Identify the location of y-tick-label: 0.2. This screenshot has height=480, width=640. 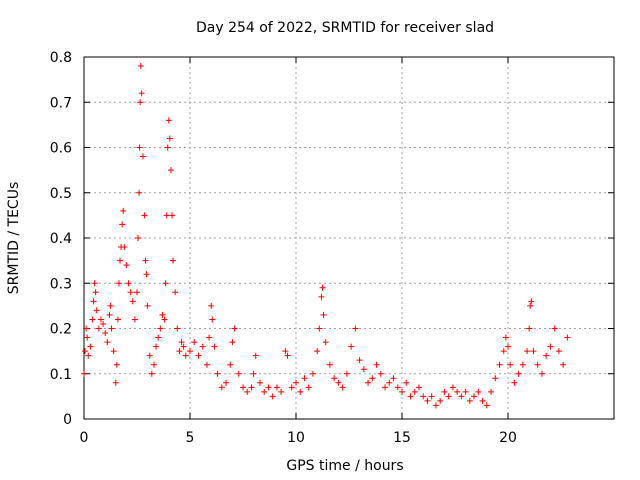
(61, 330).